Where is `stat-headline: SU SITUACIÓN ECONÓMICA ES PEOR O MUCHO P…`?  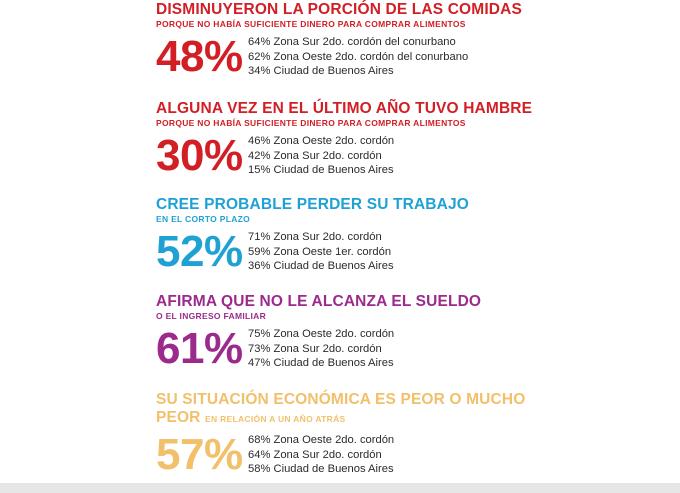
stat-headline: SU SITUACIÓN ECONÓMICA ES PEOR O MUCHO P… is located at coordinates (416, 409).